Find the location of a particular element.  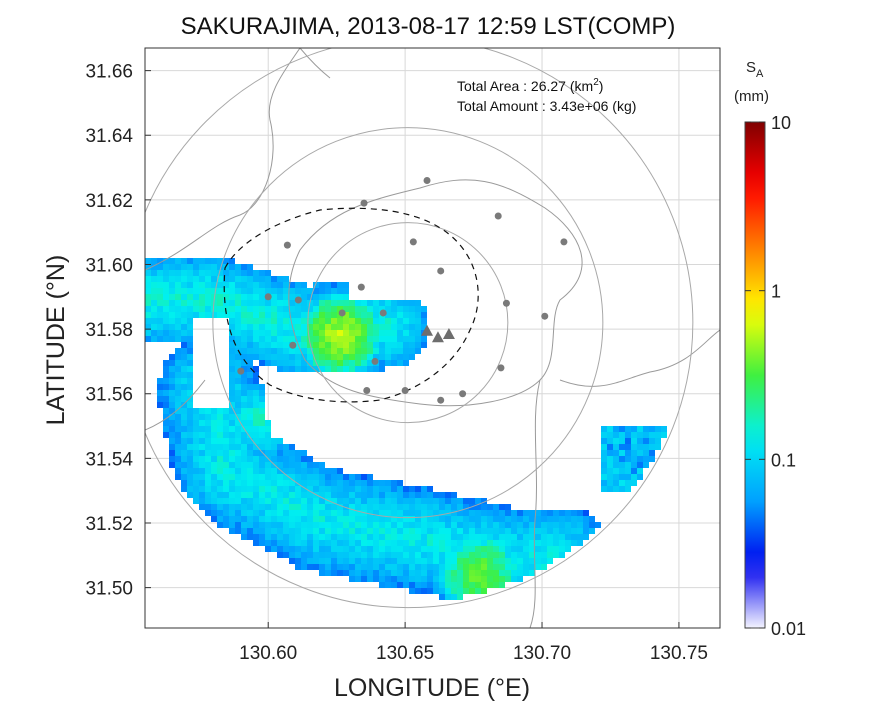

y-tick-label: 31.56 is located at coordinates (109, 395).